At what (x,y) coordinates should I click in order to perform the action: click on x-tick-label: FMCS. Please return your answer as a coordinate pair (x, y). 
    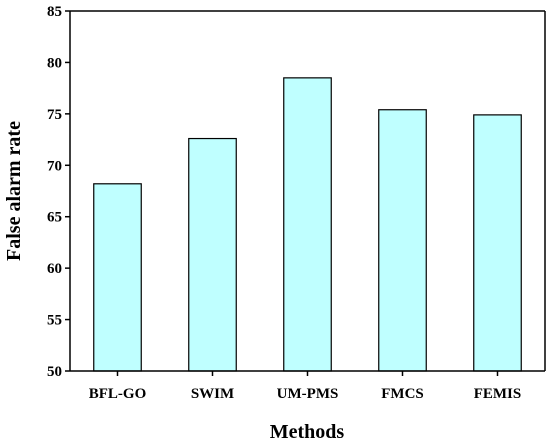
    Looking at the image, I should click on (402, 394).